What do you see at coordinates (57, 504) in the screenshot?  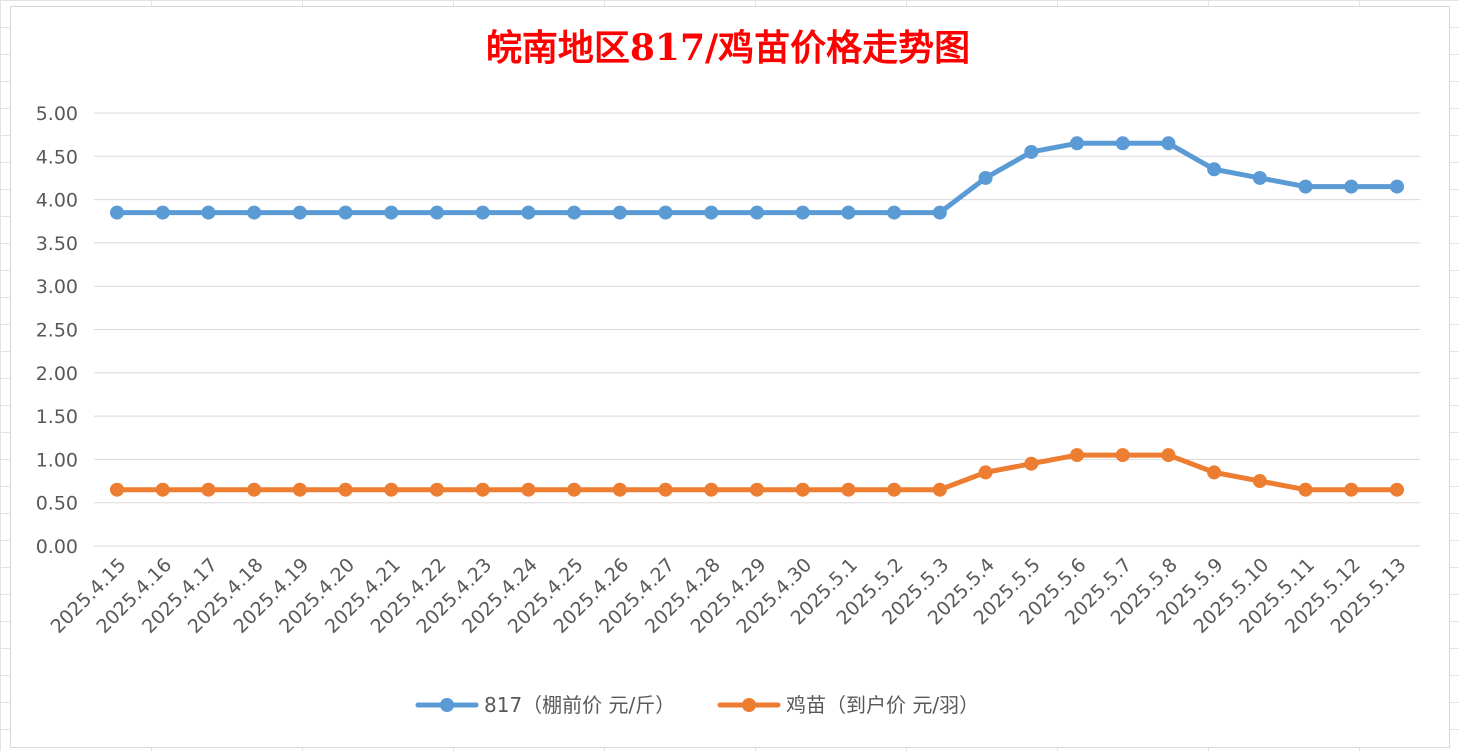 I see `y-tick-label: 0.50` at bounding box center [57, 504].